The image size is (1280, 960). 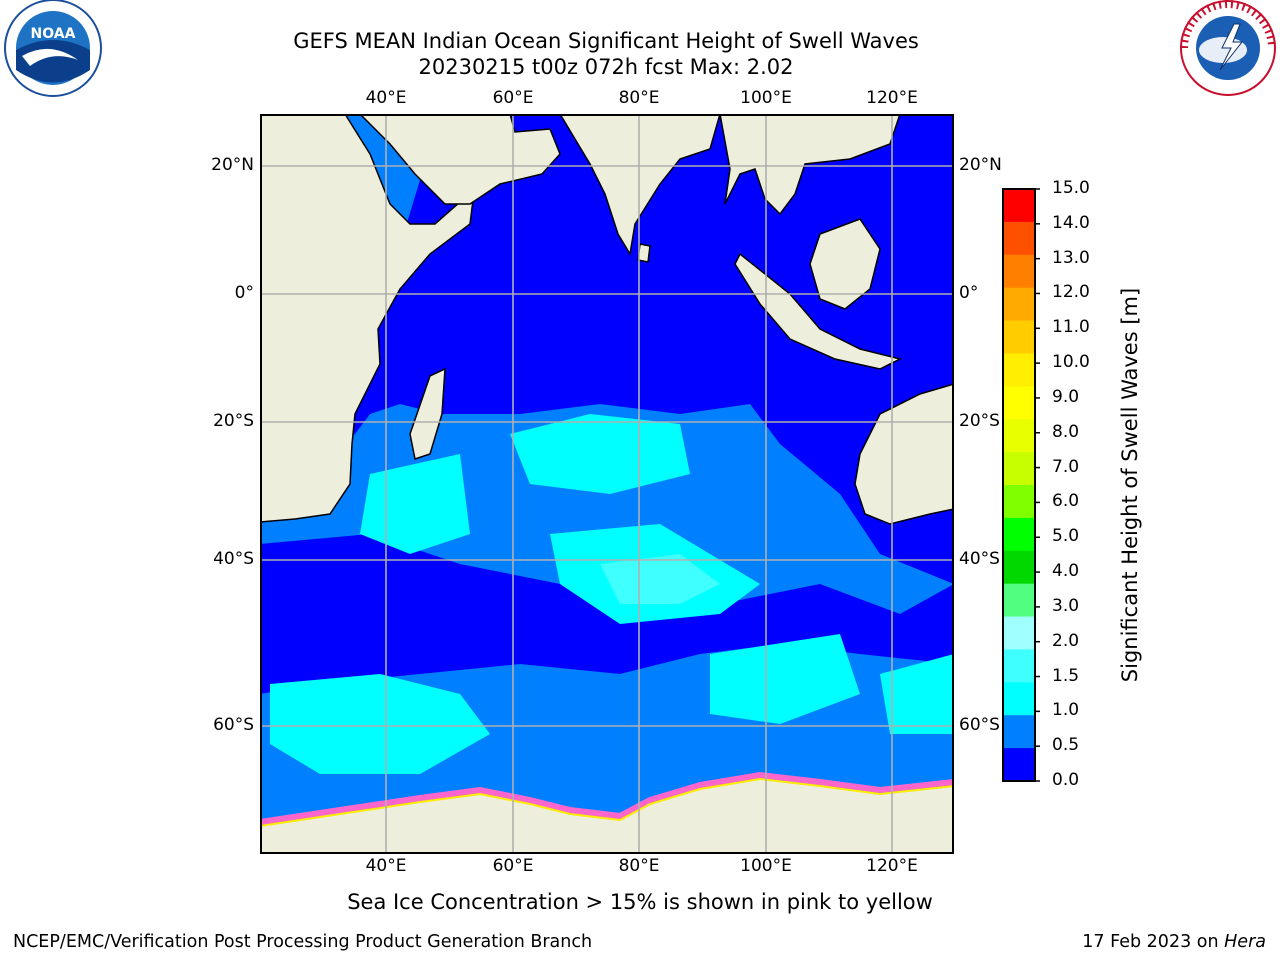 What do you see at coordinates (1066, 605) in the screenshot?
I see `colorbar-tick-label: 3.0` at bounding box center [1066, 605].